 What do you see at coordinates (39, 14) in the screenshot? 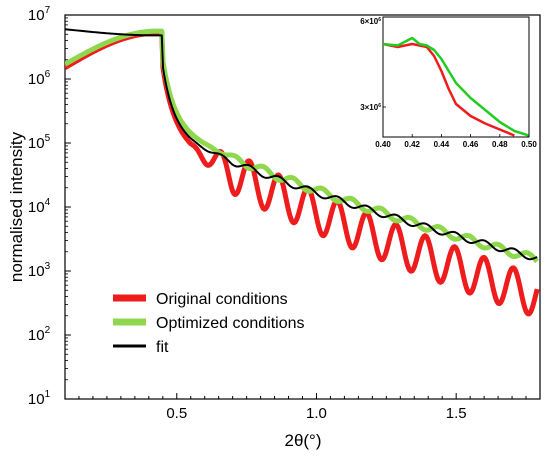
I see `y-tick-label: 10⁷` at bounding box center [39, 14].